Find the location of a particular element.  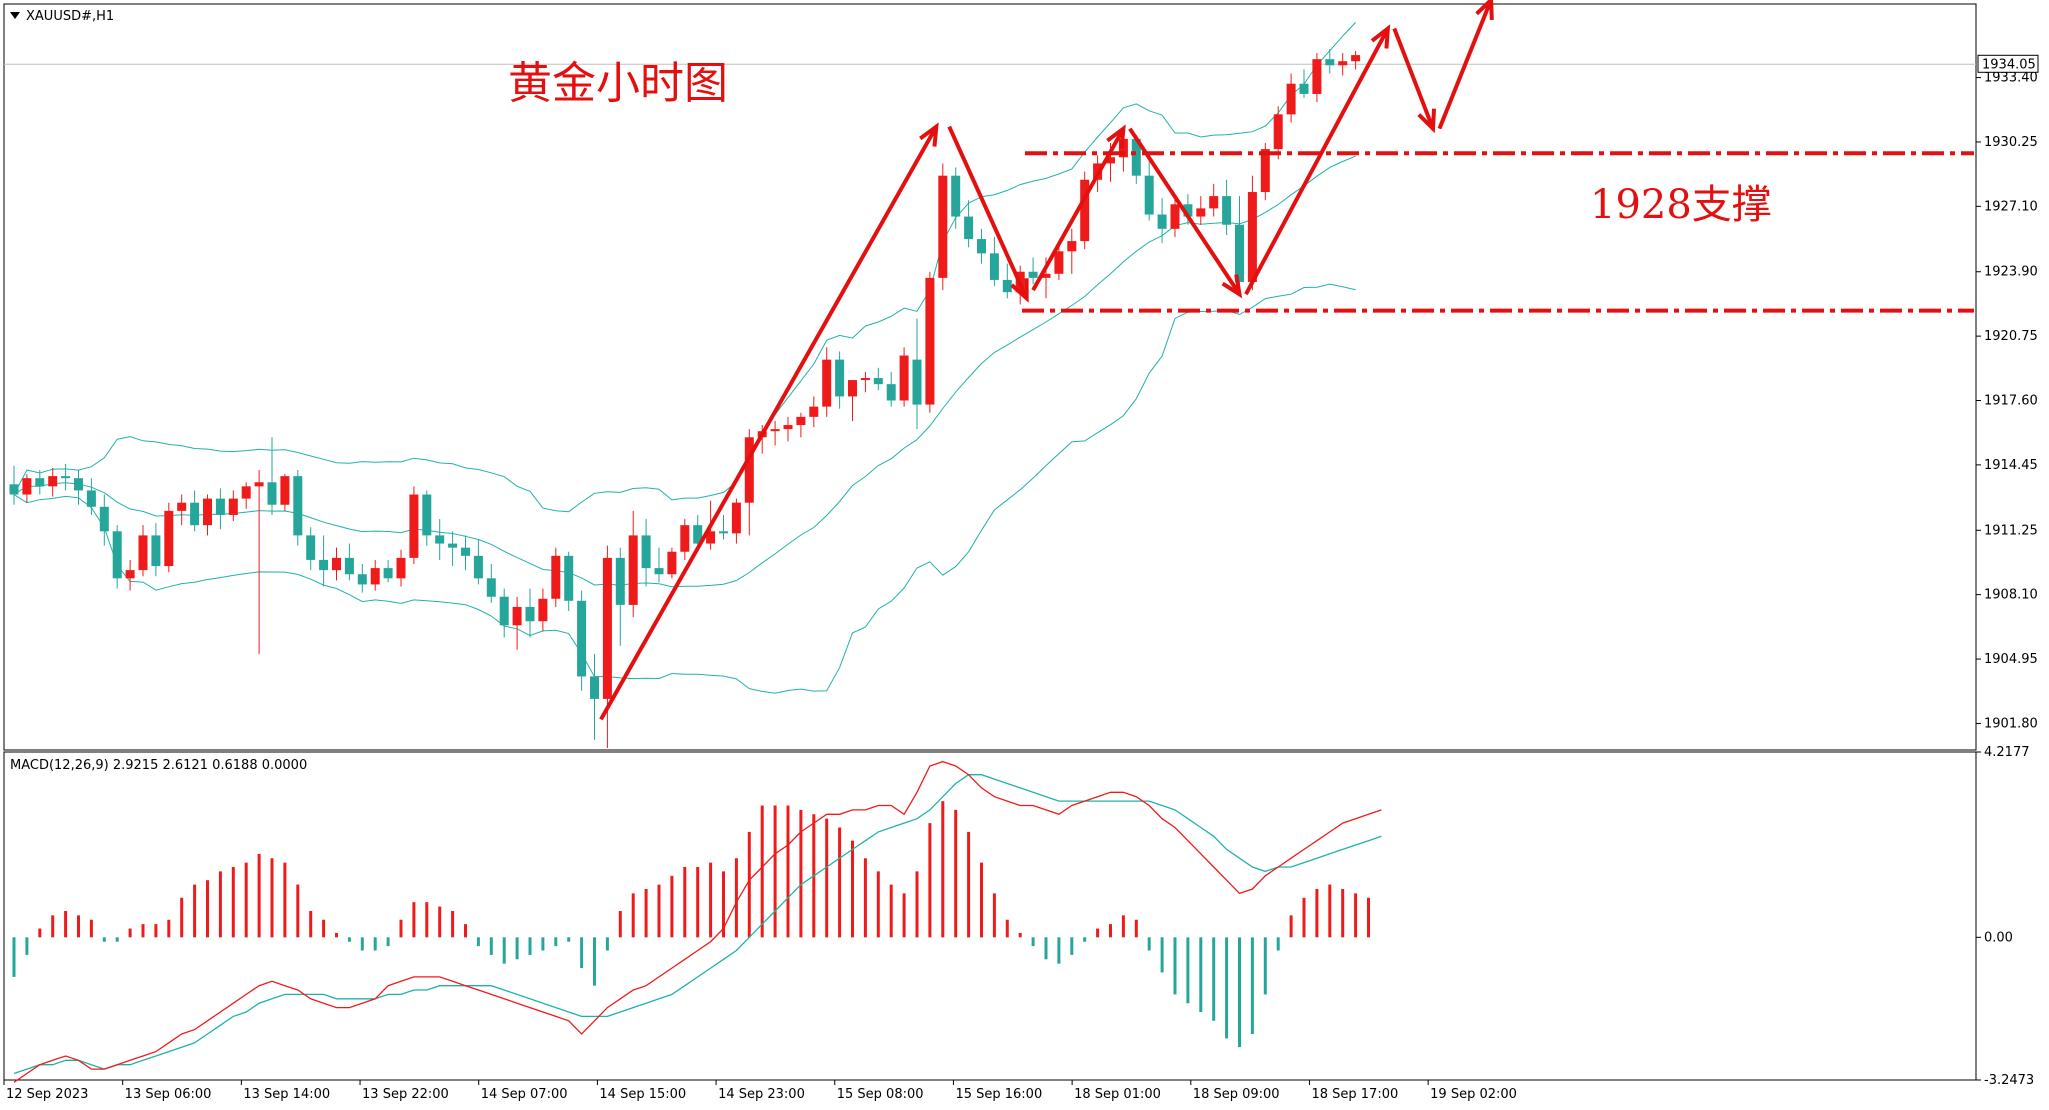

forecast-arrow-down is located at coordinates (1413, 78).